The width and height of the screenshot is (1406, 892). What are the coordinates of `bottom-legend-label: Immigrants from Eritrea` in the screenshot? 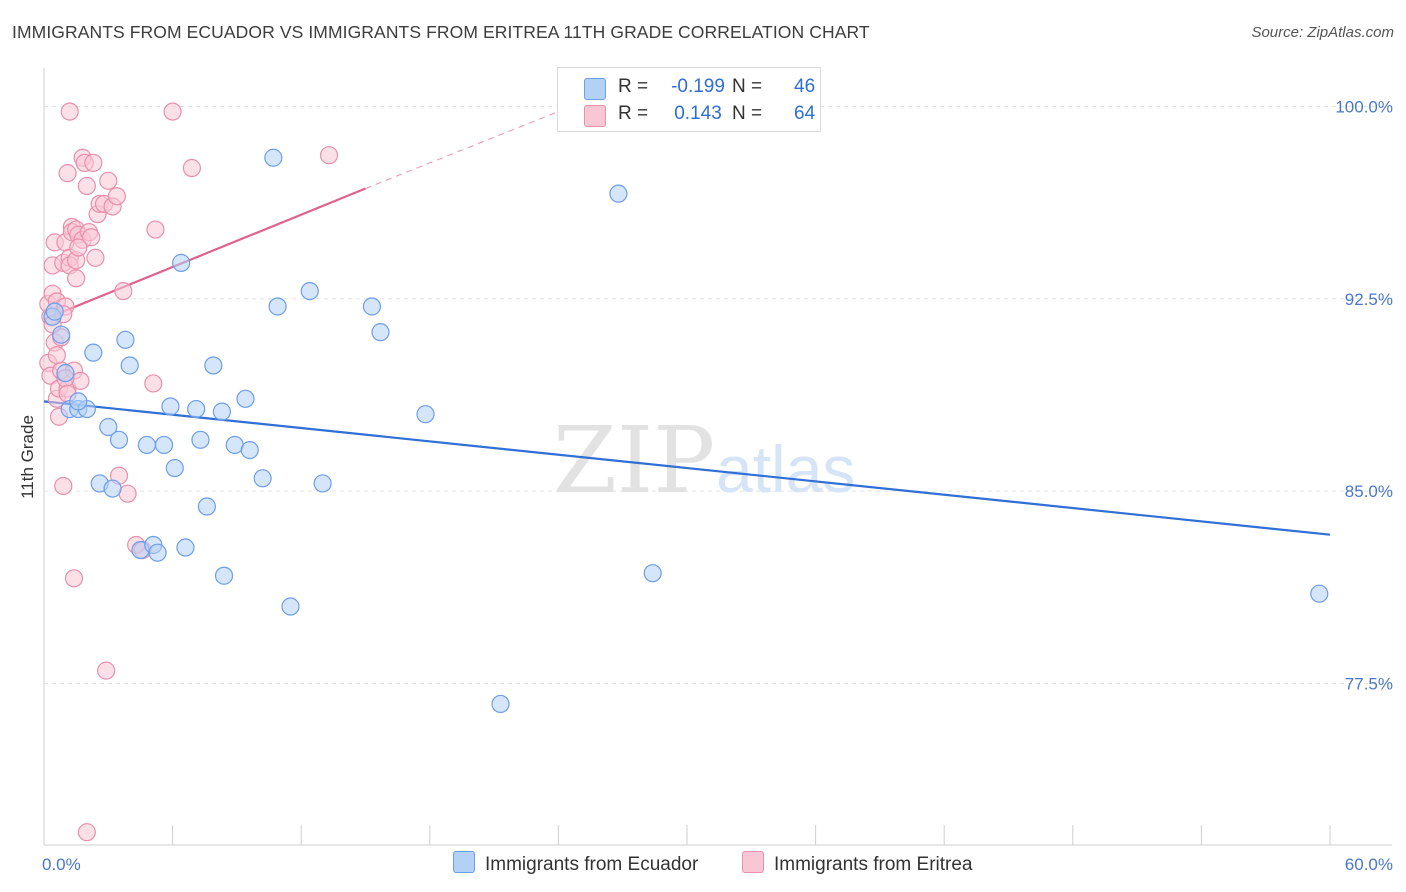 It's located at (873, 864).